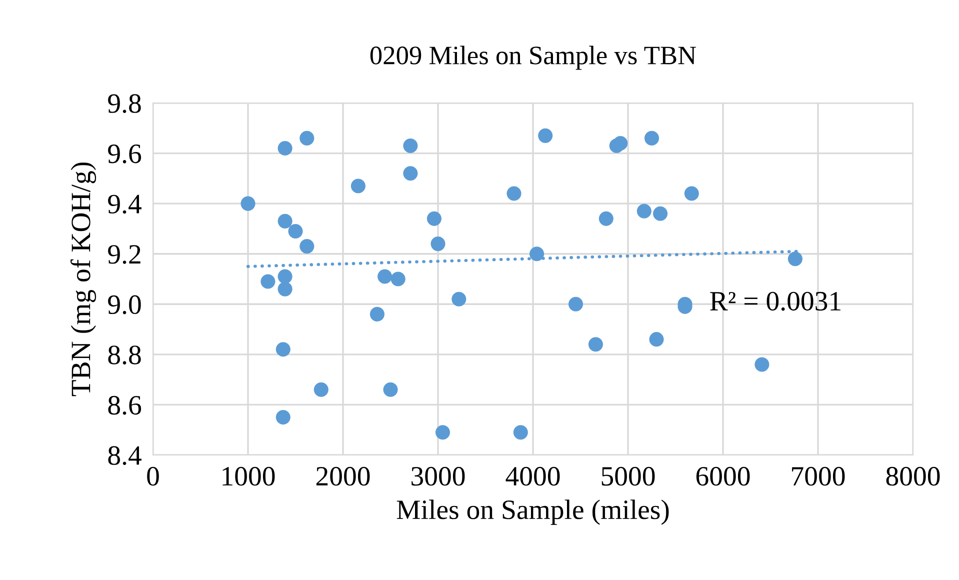 This screenshot has width=959, height=580. I want to click on y-tick-label: 8.6, so click(125, 405).